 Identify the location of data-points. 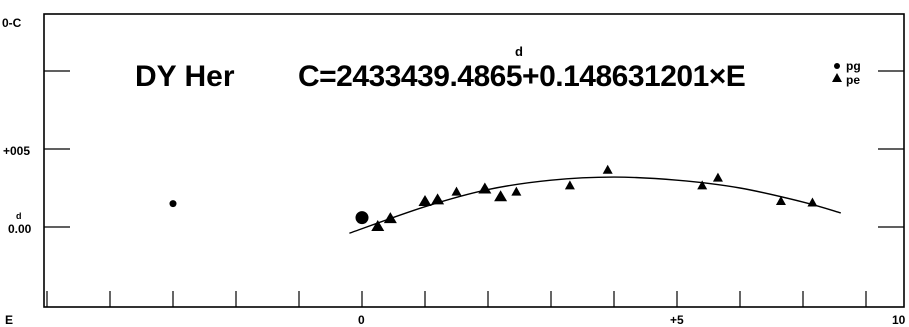
(493, 197).